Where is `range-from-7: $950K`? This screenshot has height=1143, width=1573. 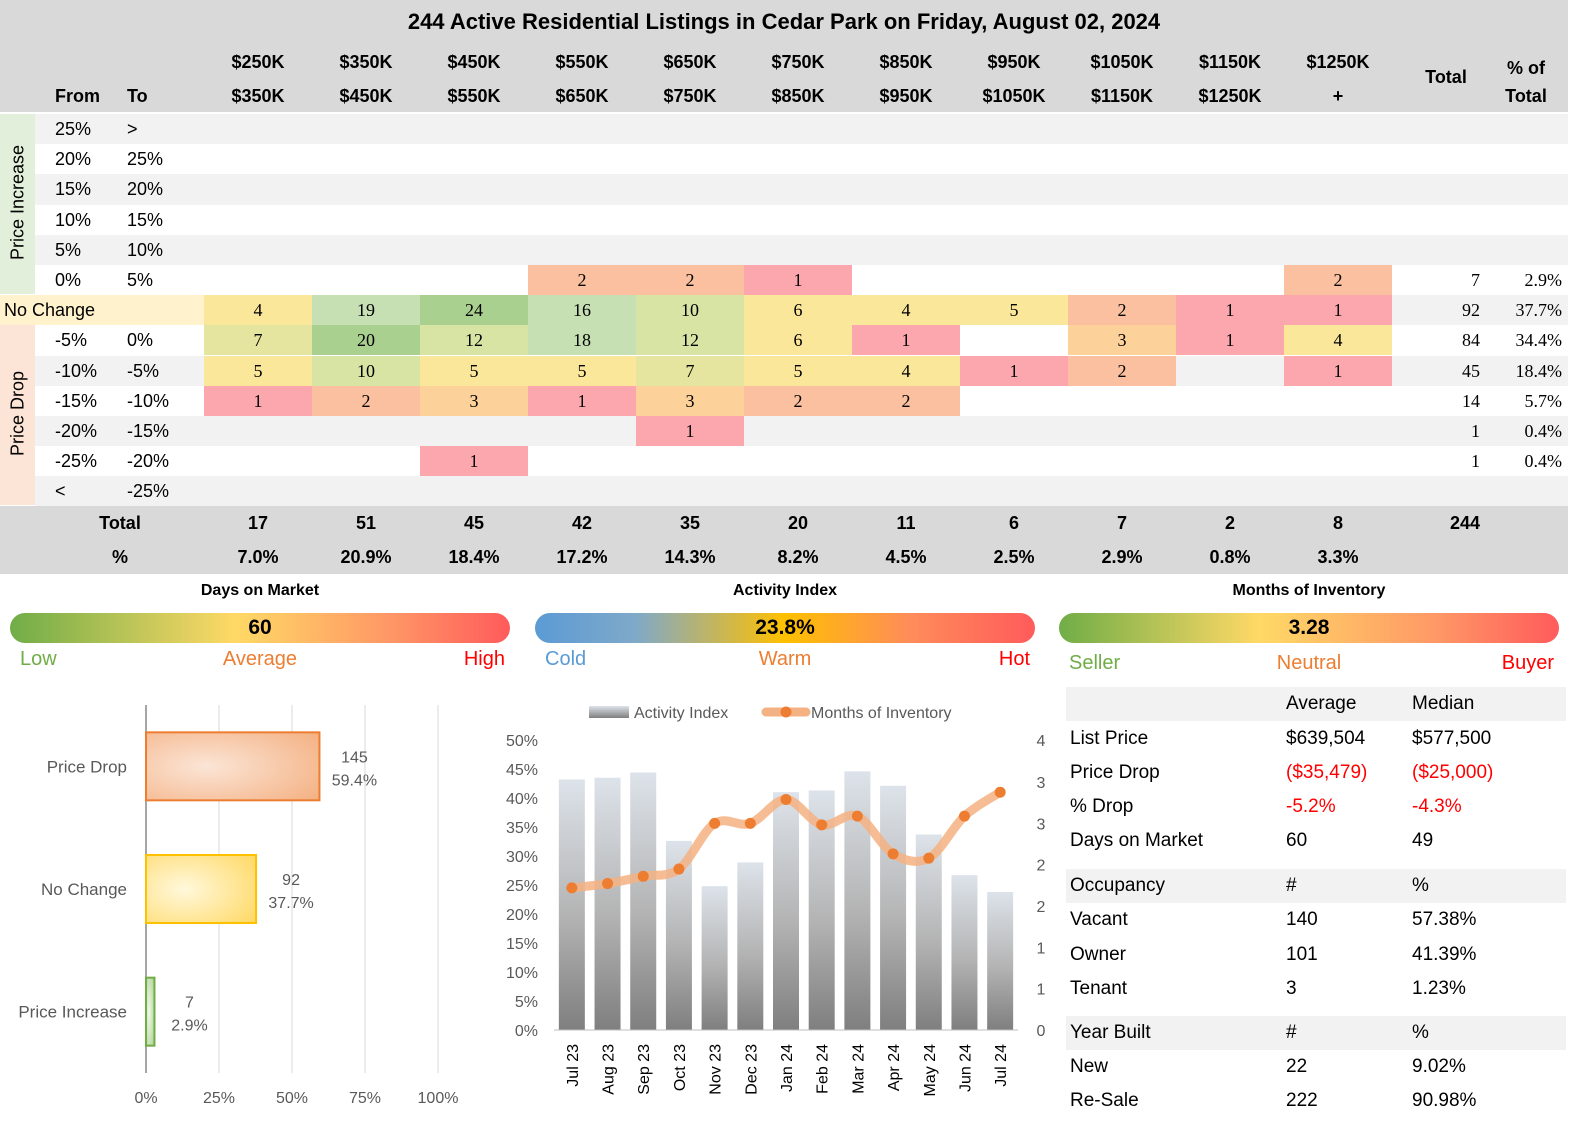
range-from-7: $950K is located at coordinates (1014, 62).